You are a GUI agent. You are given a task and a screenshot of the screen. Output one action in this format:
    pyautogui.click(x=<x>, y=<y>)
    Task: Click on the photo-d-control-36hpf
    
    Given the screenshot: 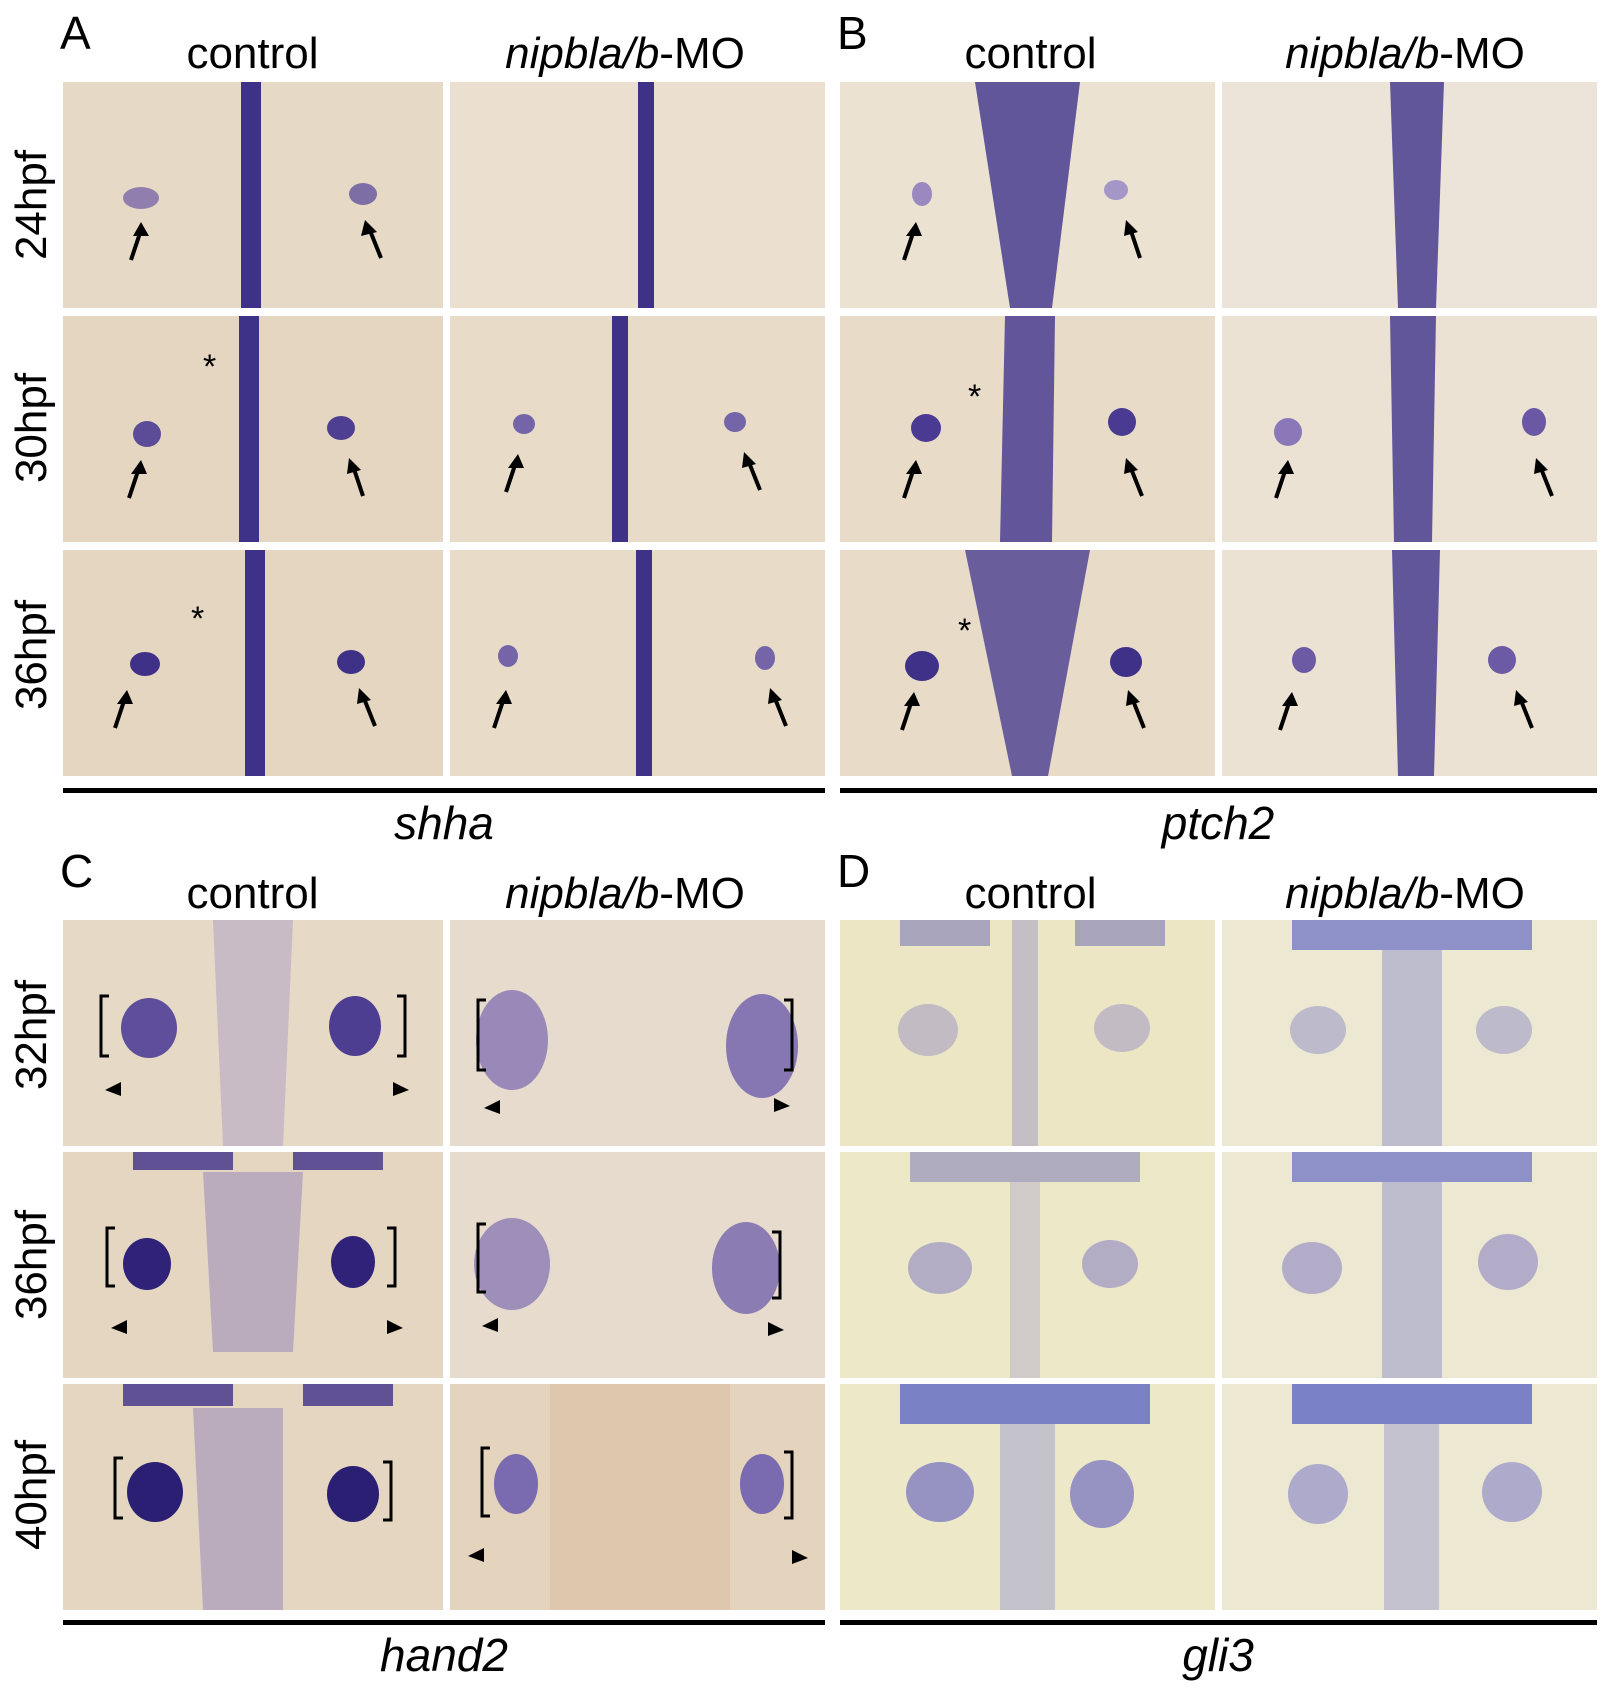 What is the action you would take?
    pyautogui.click(x=1027, y=1265)
    